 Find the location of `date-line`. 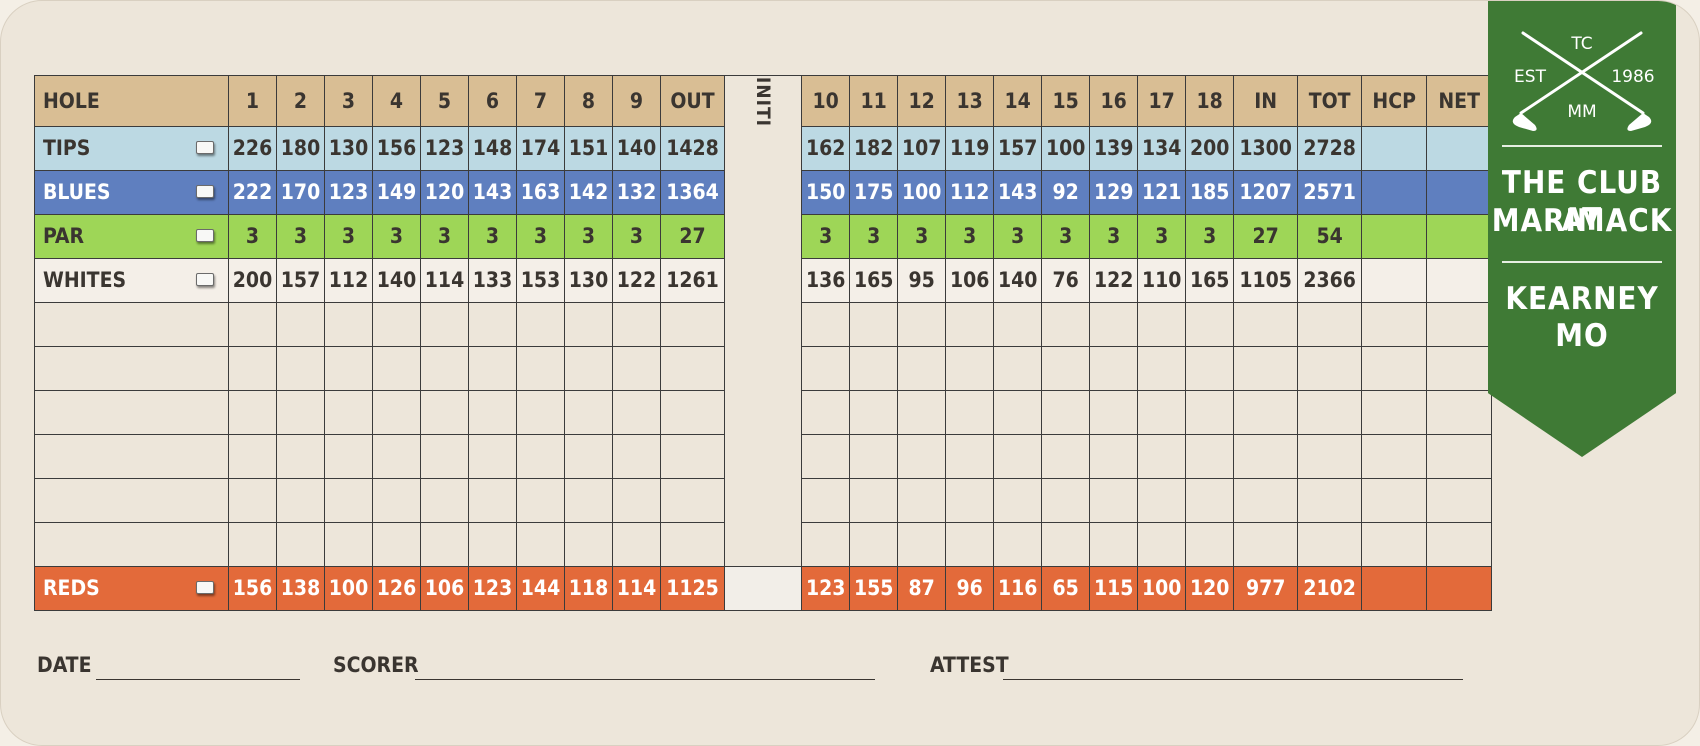

date-line is located at coordinates (198, 679).